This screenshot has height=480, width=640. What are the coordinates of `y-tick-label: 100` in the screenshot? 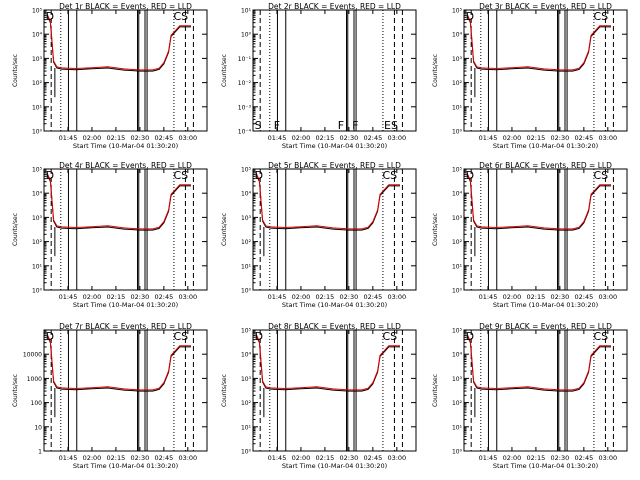 It's located at (37, 403).